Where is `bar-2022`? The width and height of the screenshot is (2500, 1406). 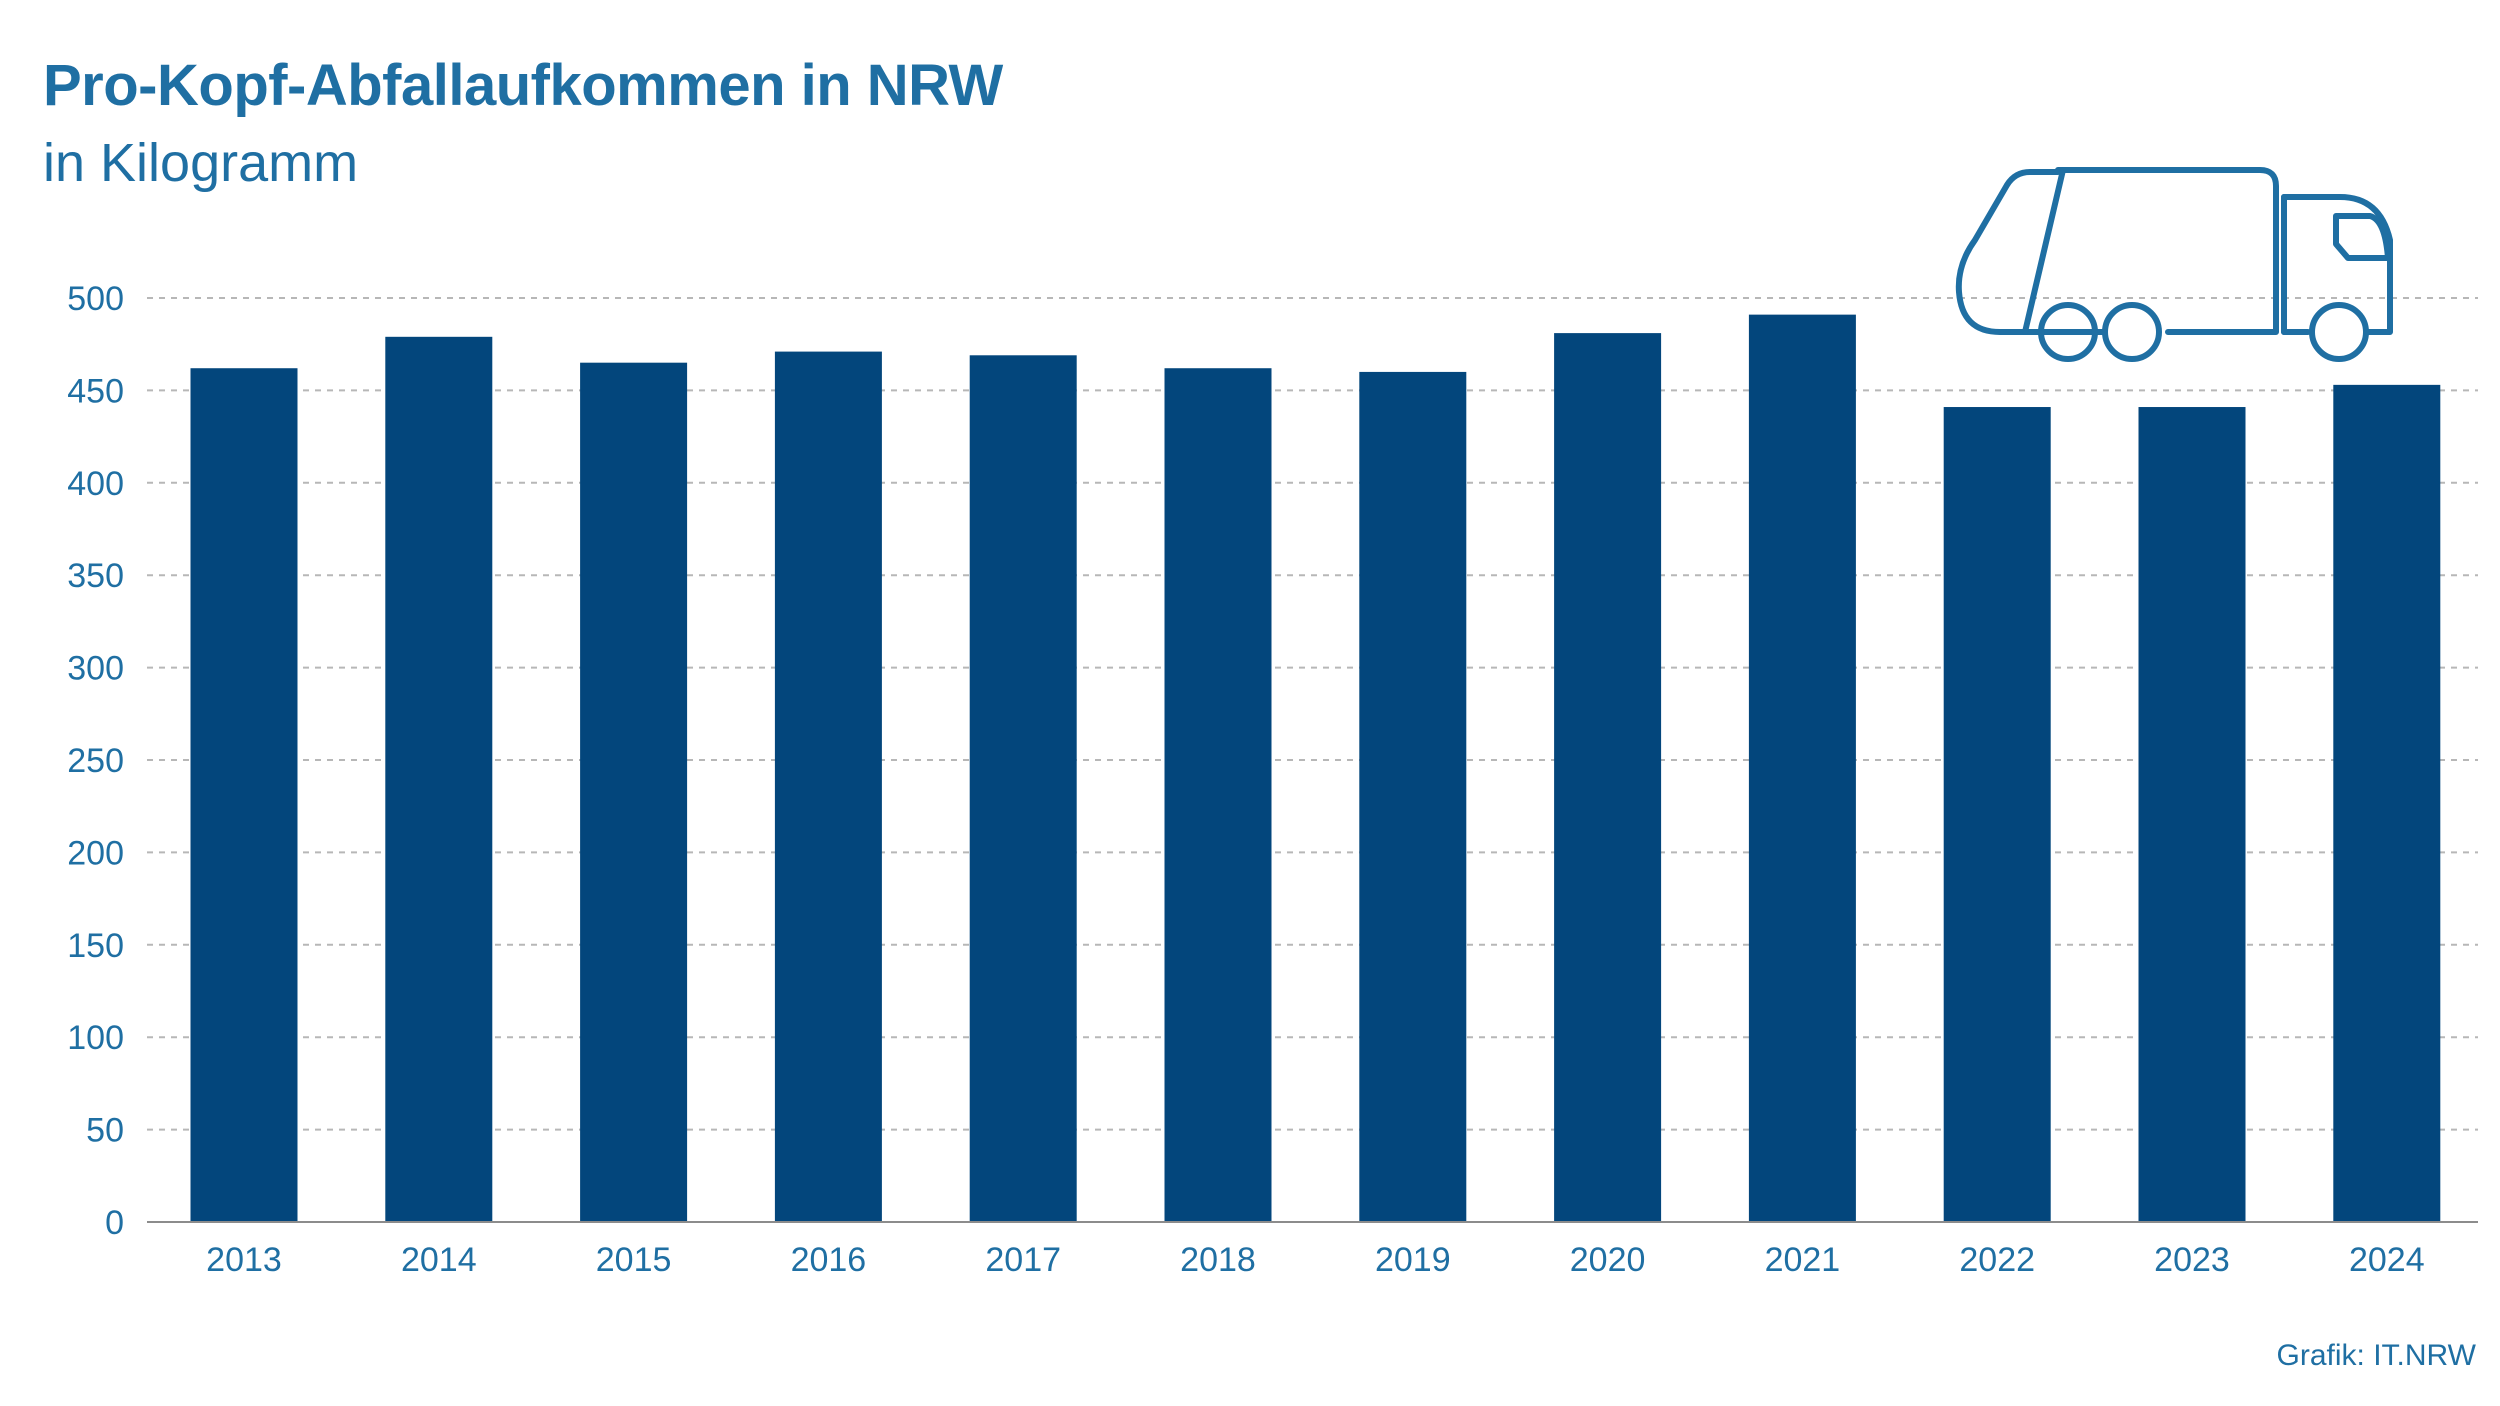
bar-2022 is located at coordinates (1997, 815).